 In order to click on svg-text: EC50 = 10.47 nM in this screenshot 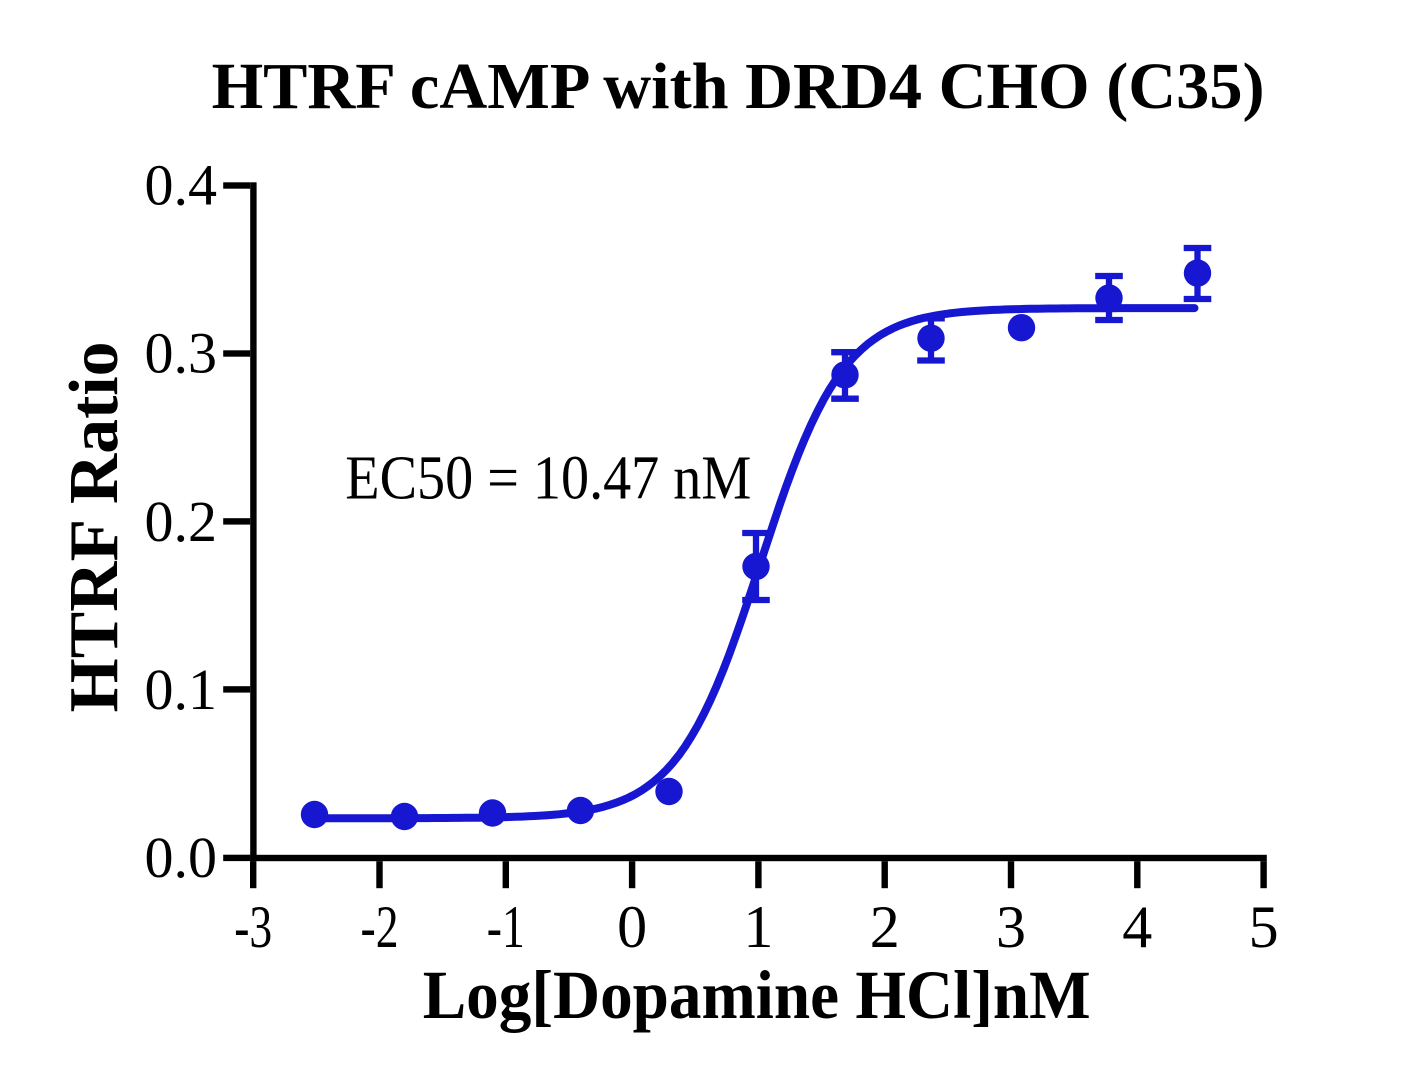, I will do `click(548, 477)`.